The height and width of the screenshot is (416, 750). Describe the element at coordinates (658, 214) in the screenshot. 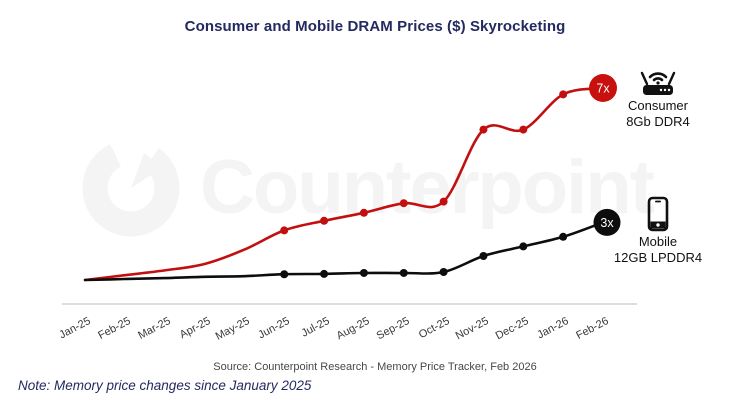

I see `smartphone-icon` at that location.